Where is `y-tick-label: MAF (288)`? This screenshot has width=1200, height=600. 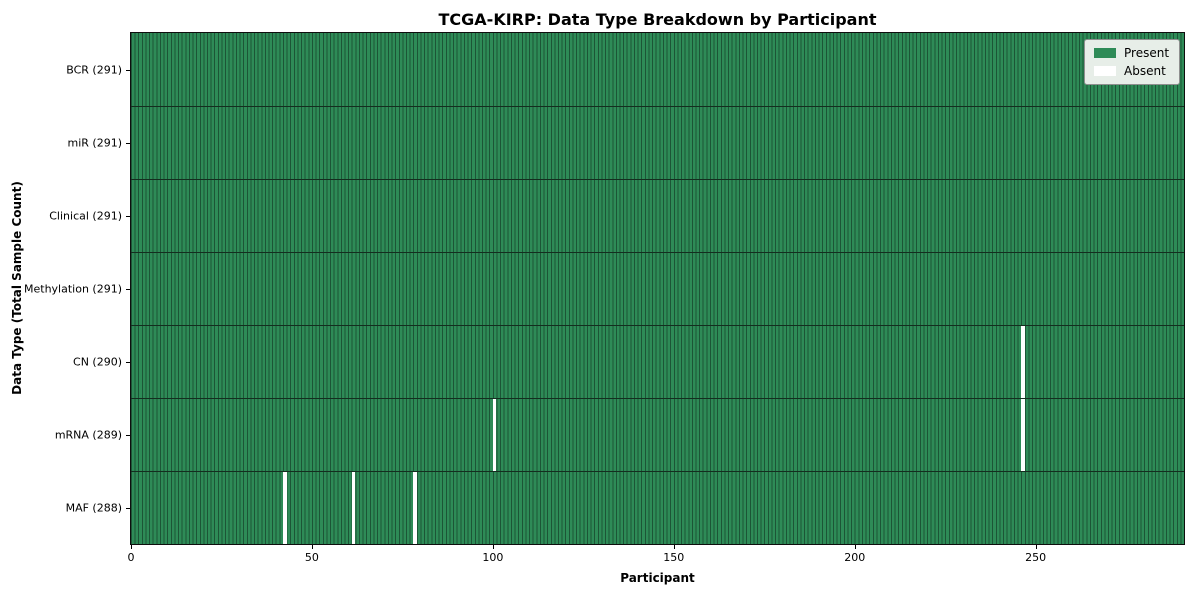
y-tick-label: MAF (288) is located at coordinates (93, 507).